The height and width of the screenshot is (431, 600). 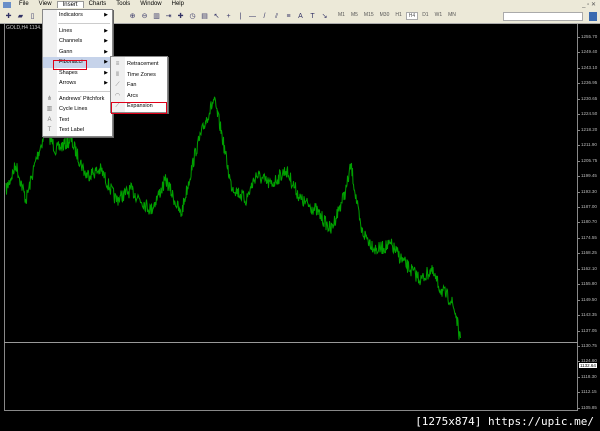 I want to click on timeframe-h1: H1, so click(x=398, y=15).